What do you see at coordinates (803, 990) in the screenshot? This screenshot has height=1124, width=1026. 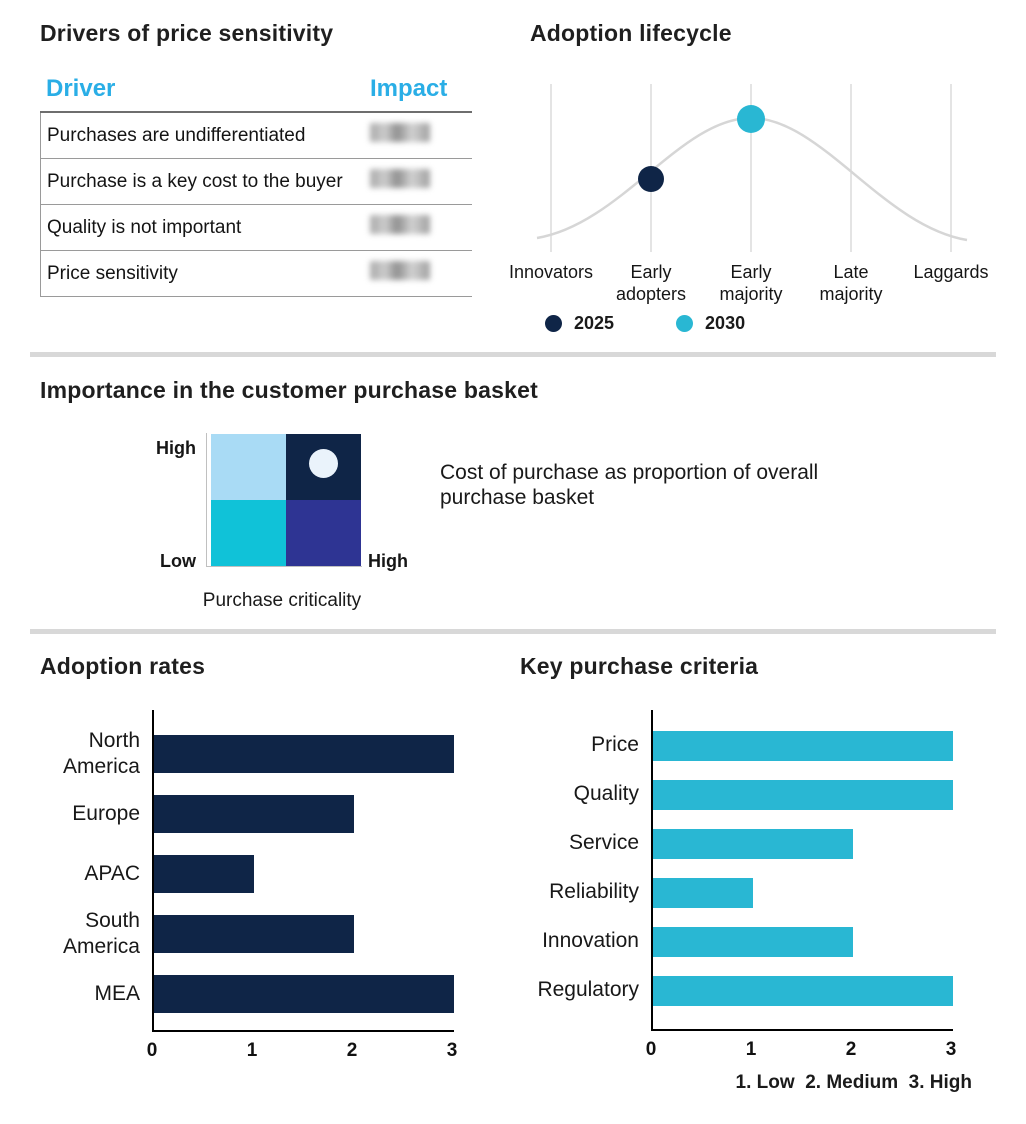 I see `bar-regulatory` at bounding box center [803, 990].